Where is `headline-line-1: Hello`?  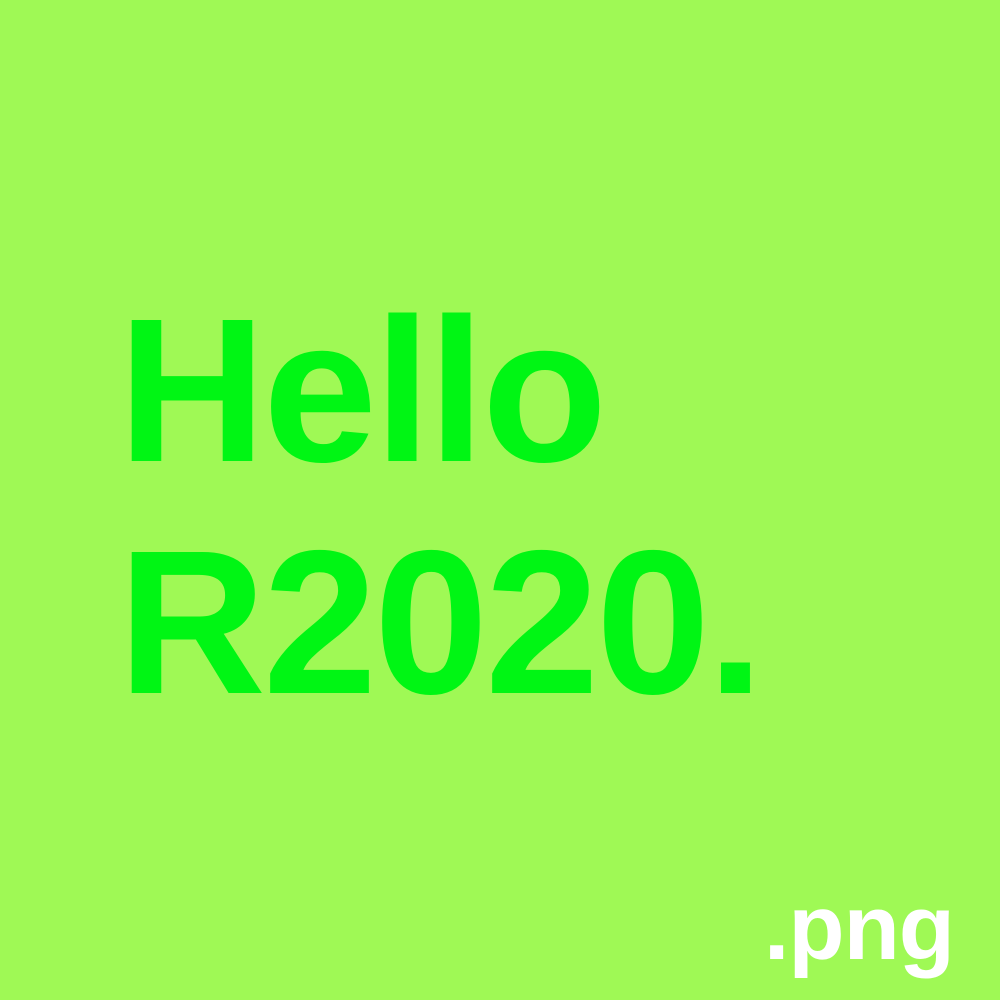
headline-line-1: Hello is located at coordinates (362, 390).